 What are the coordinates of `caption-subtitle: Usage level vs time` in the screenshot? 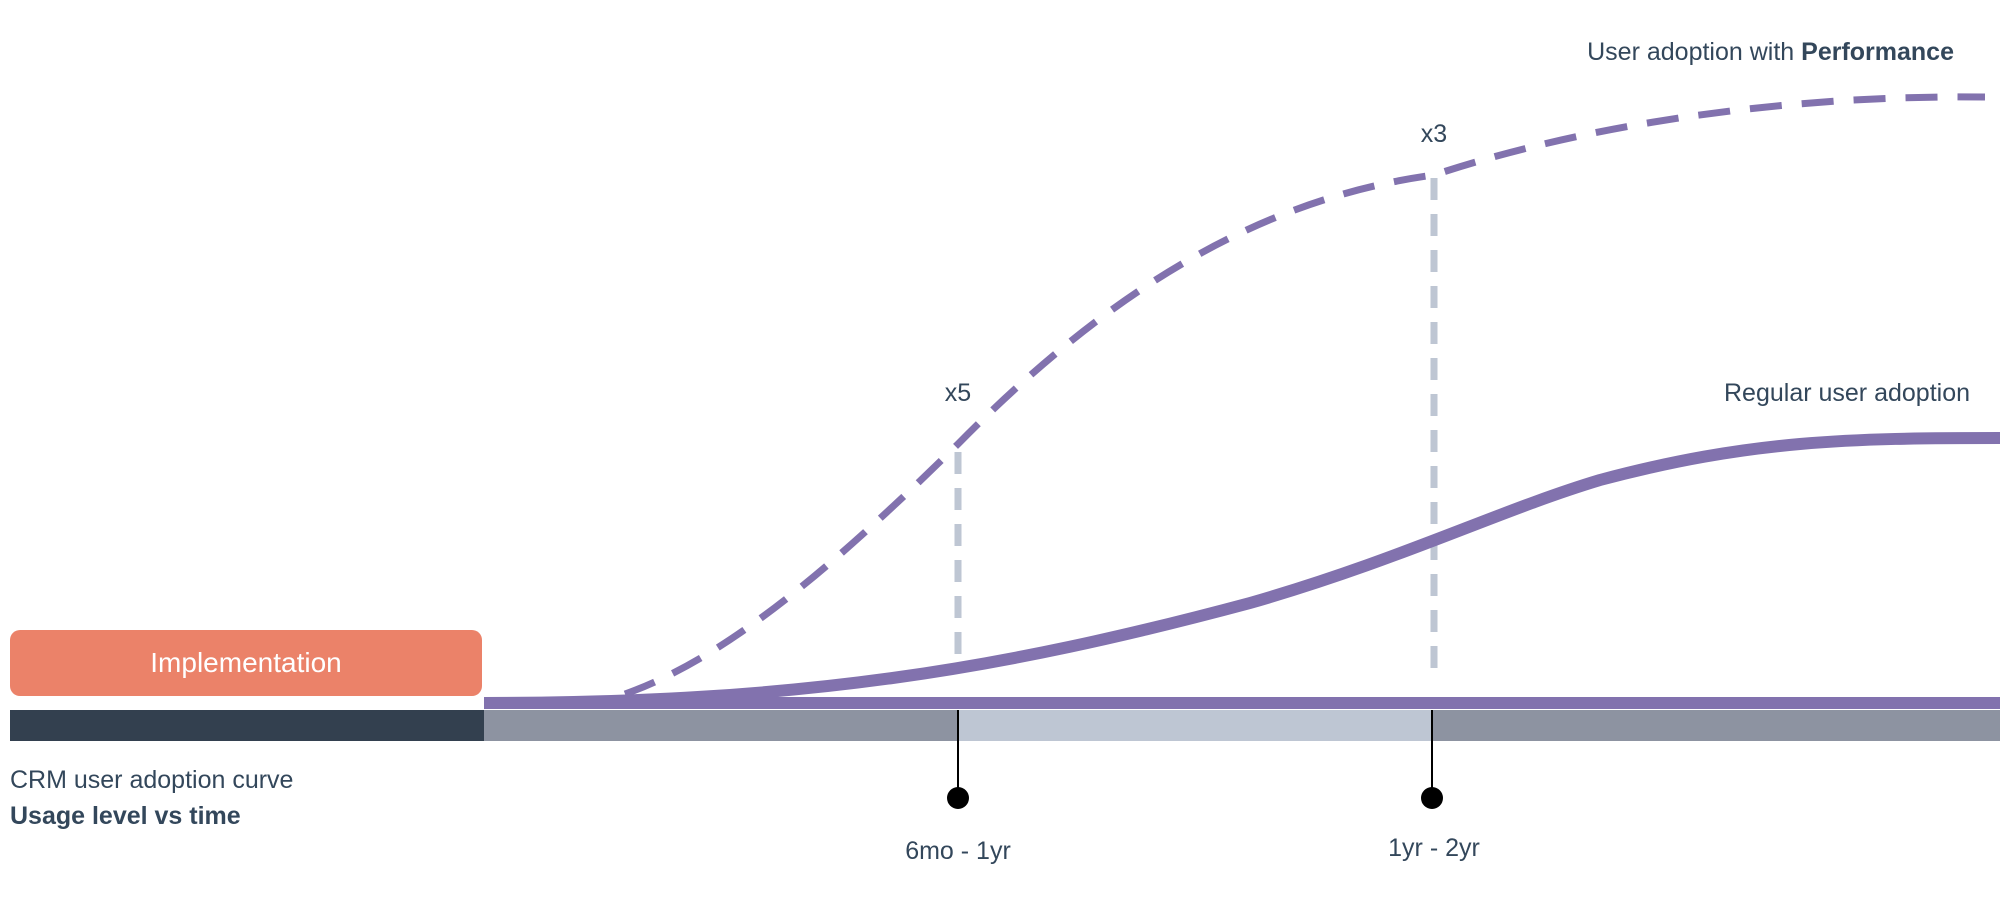 It's located at (125, 816).